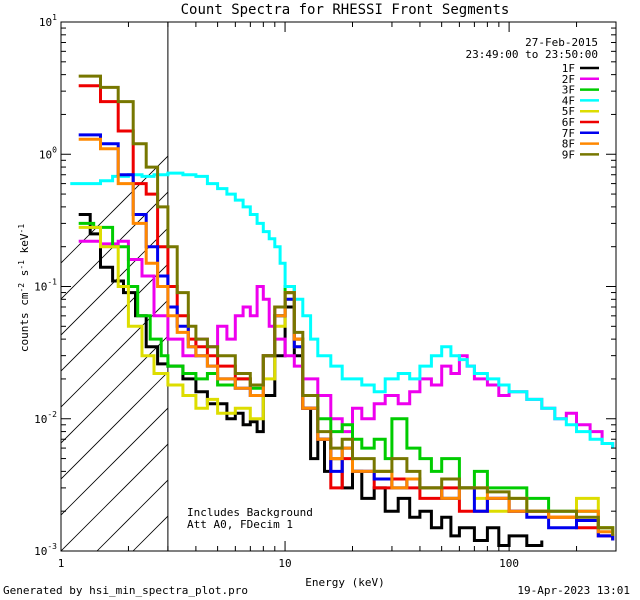  I want to click on y-tick-label: 10⁻¹, so click(45, 286).